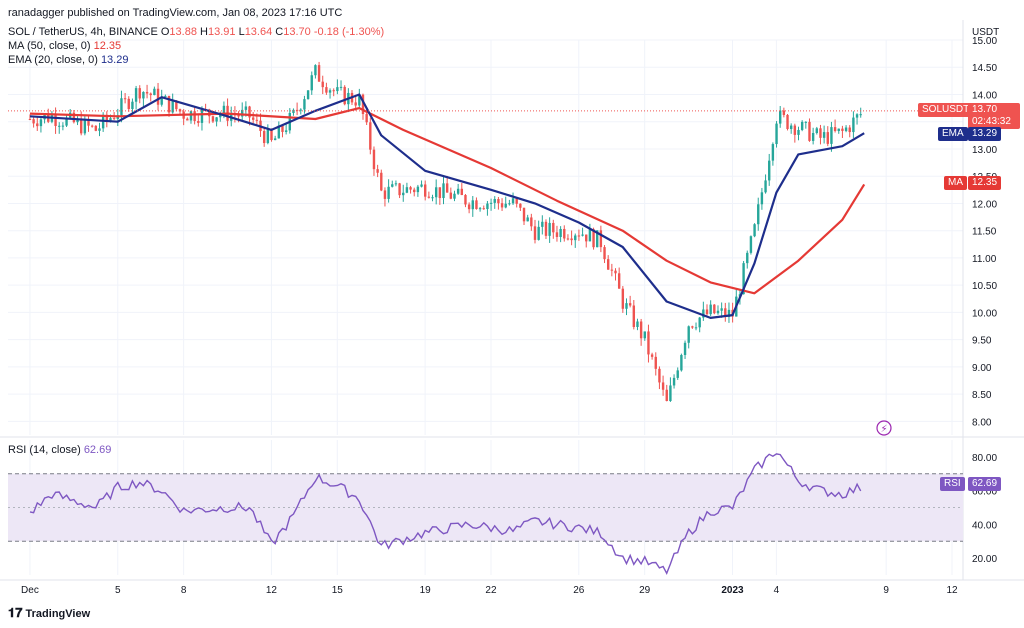  Describe the element at coordinates (985, 484) in the screenshot. I see `rsi-value-tag: 62.69` at that location.